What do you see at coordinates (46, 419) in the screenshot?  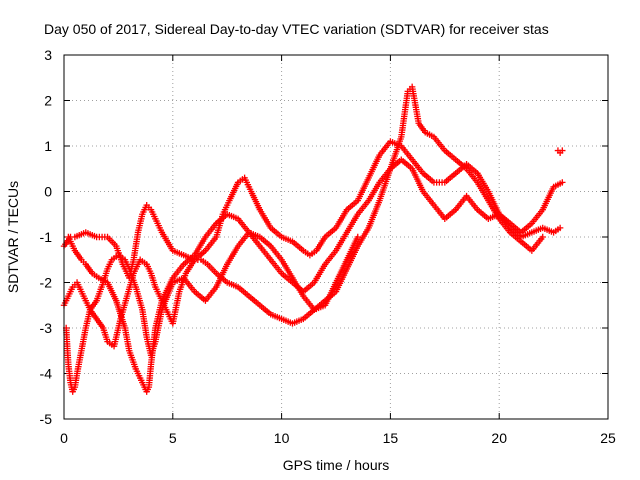 I see `y-tick-label: -5` at bounding box center [46, 419].